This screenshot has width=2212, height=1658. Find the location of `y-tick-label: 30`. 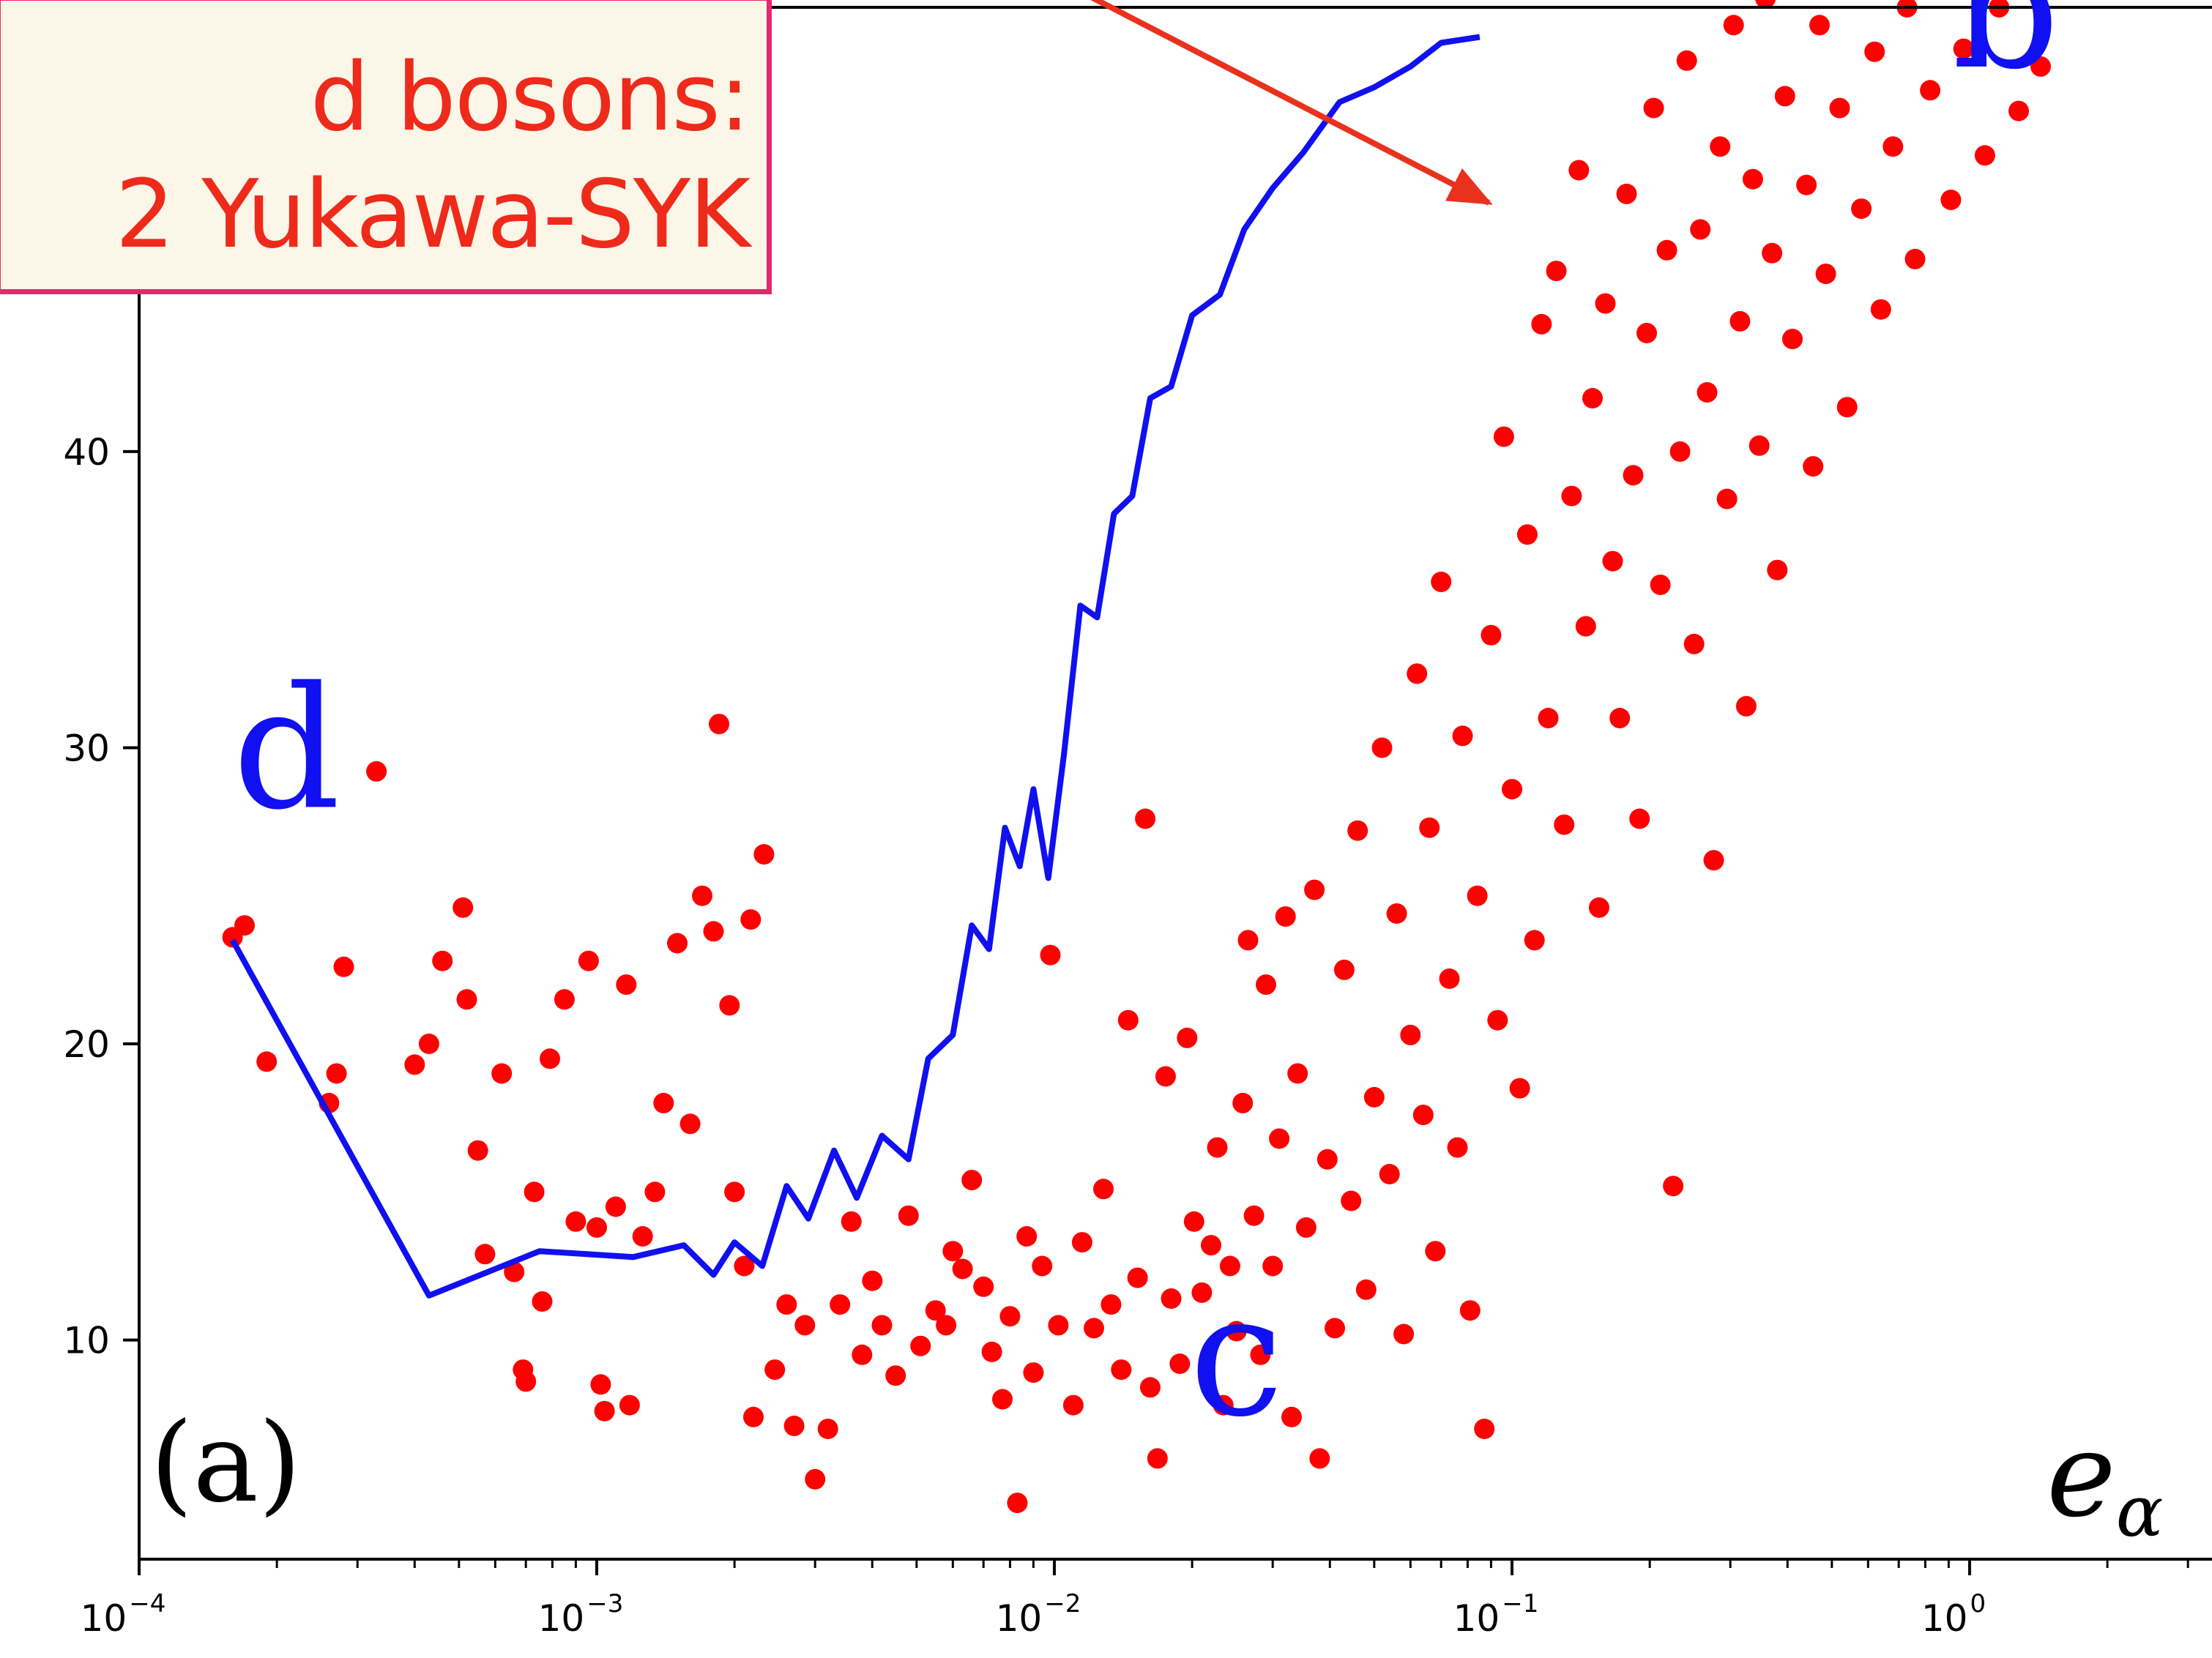

y-tick-label: 30 is located at coordinates (86, 748).